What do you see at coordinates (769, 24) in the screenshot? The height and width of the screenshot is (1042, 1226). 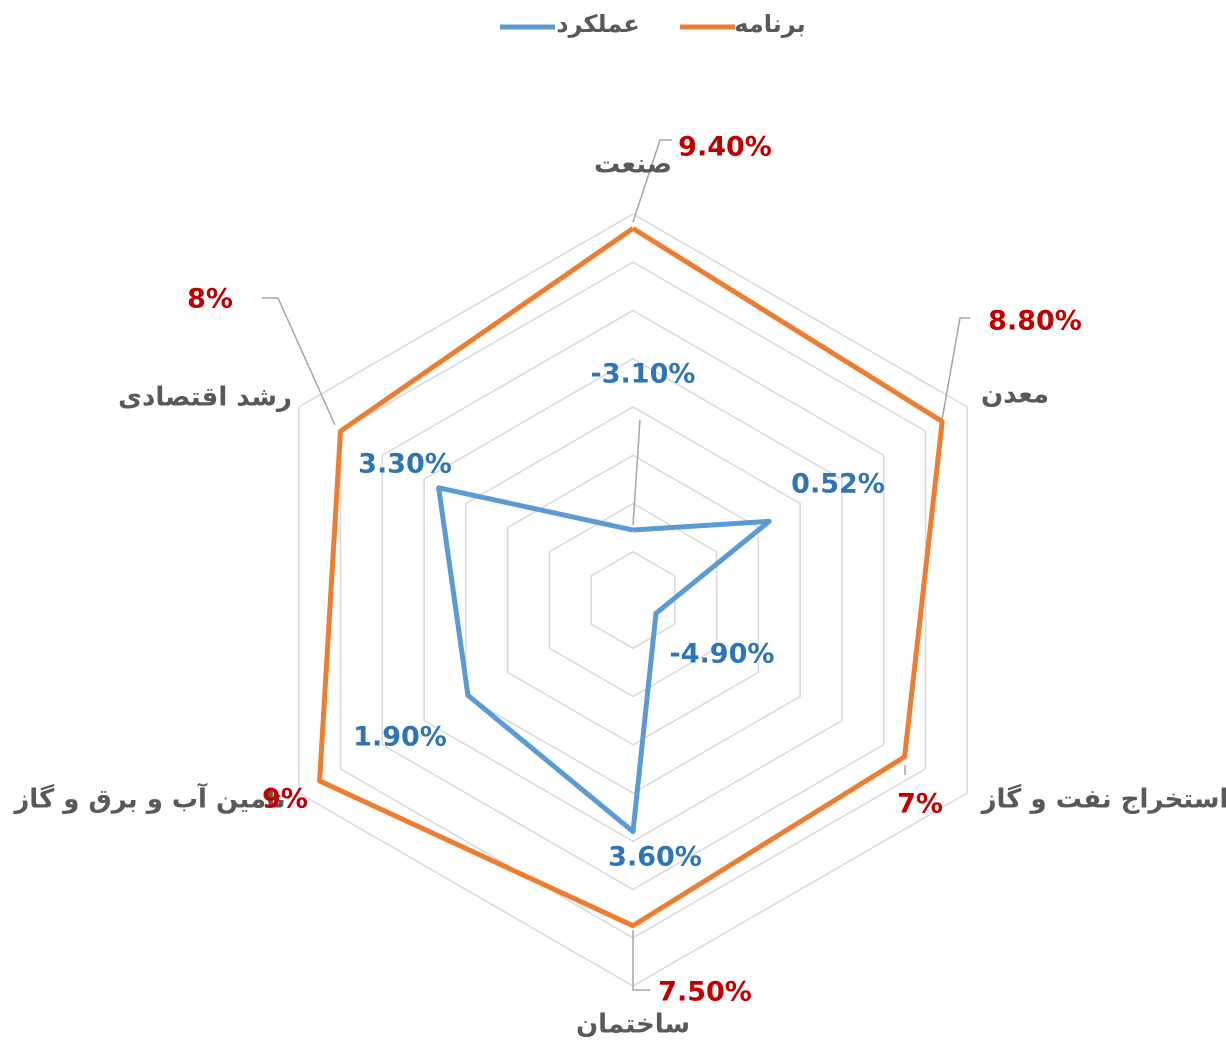 I see `legend-label: برنامه` at bounding box center [769, 24].